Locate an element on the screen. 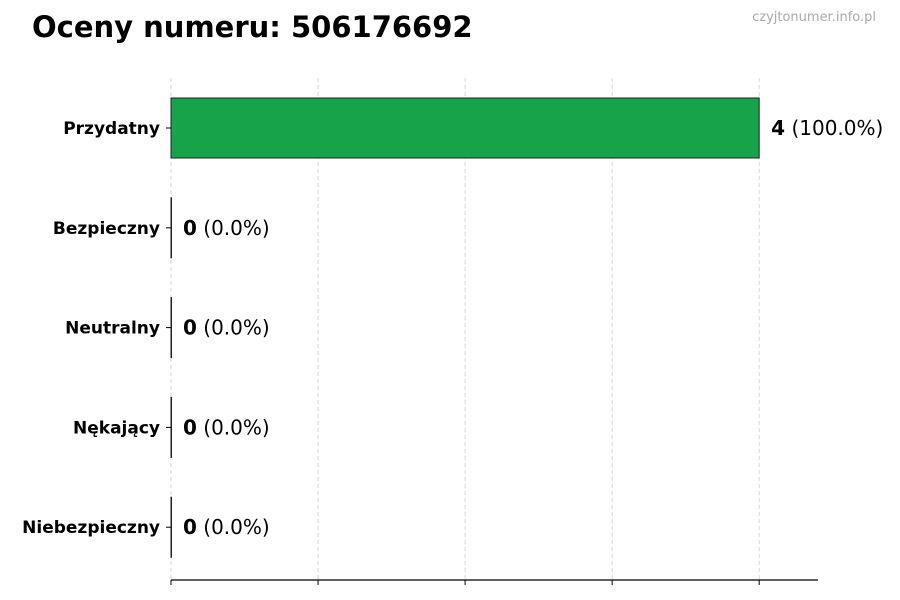  category-label: Neutralny is located at coordinates (112, 329).